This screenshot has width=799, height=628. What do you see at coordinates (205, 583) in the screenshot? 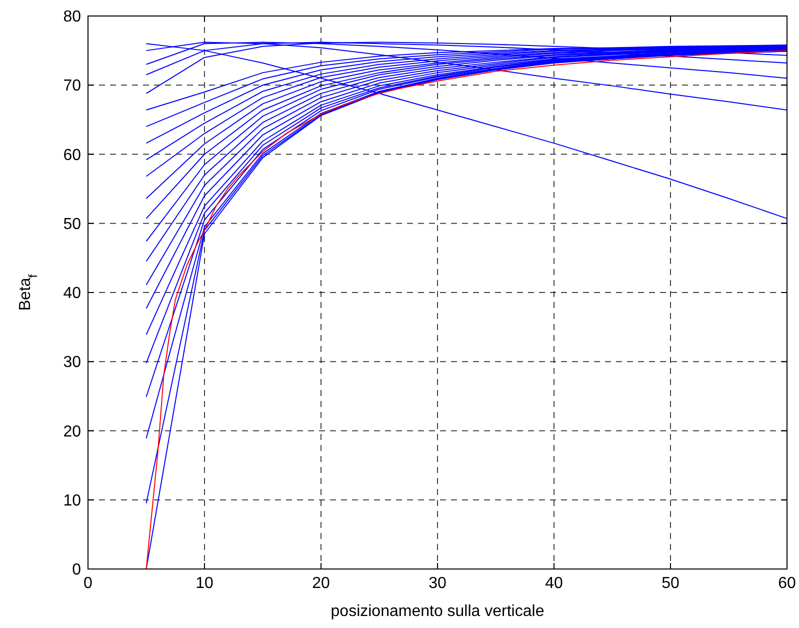
I see `x-tick-label: 10` at bounding box center [205, 583].